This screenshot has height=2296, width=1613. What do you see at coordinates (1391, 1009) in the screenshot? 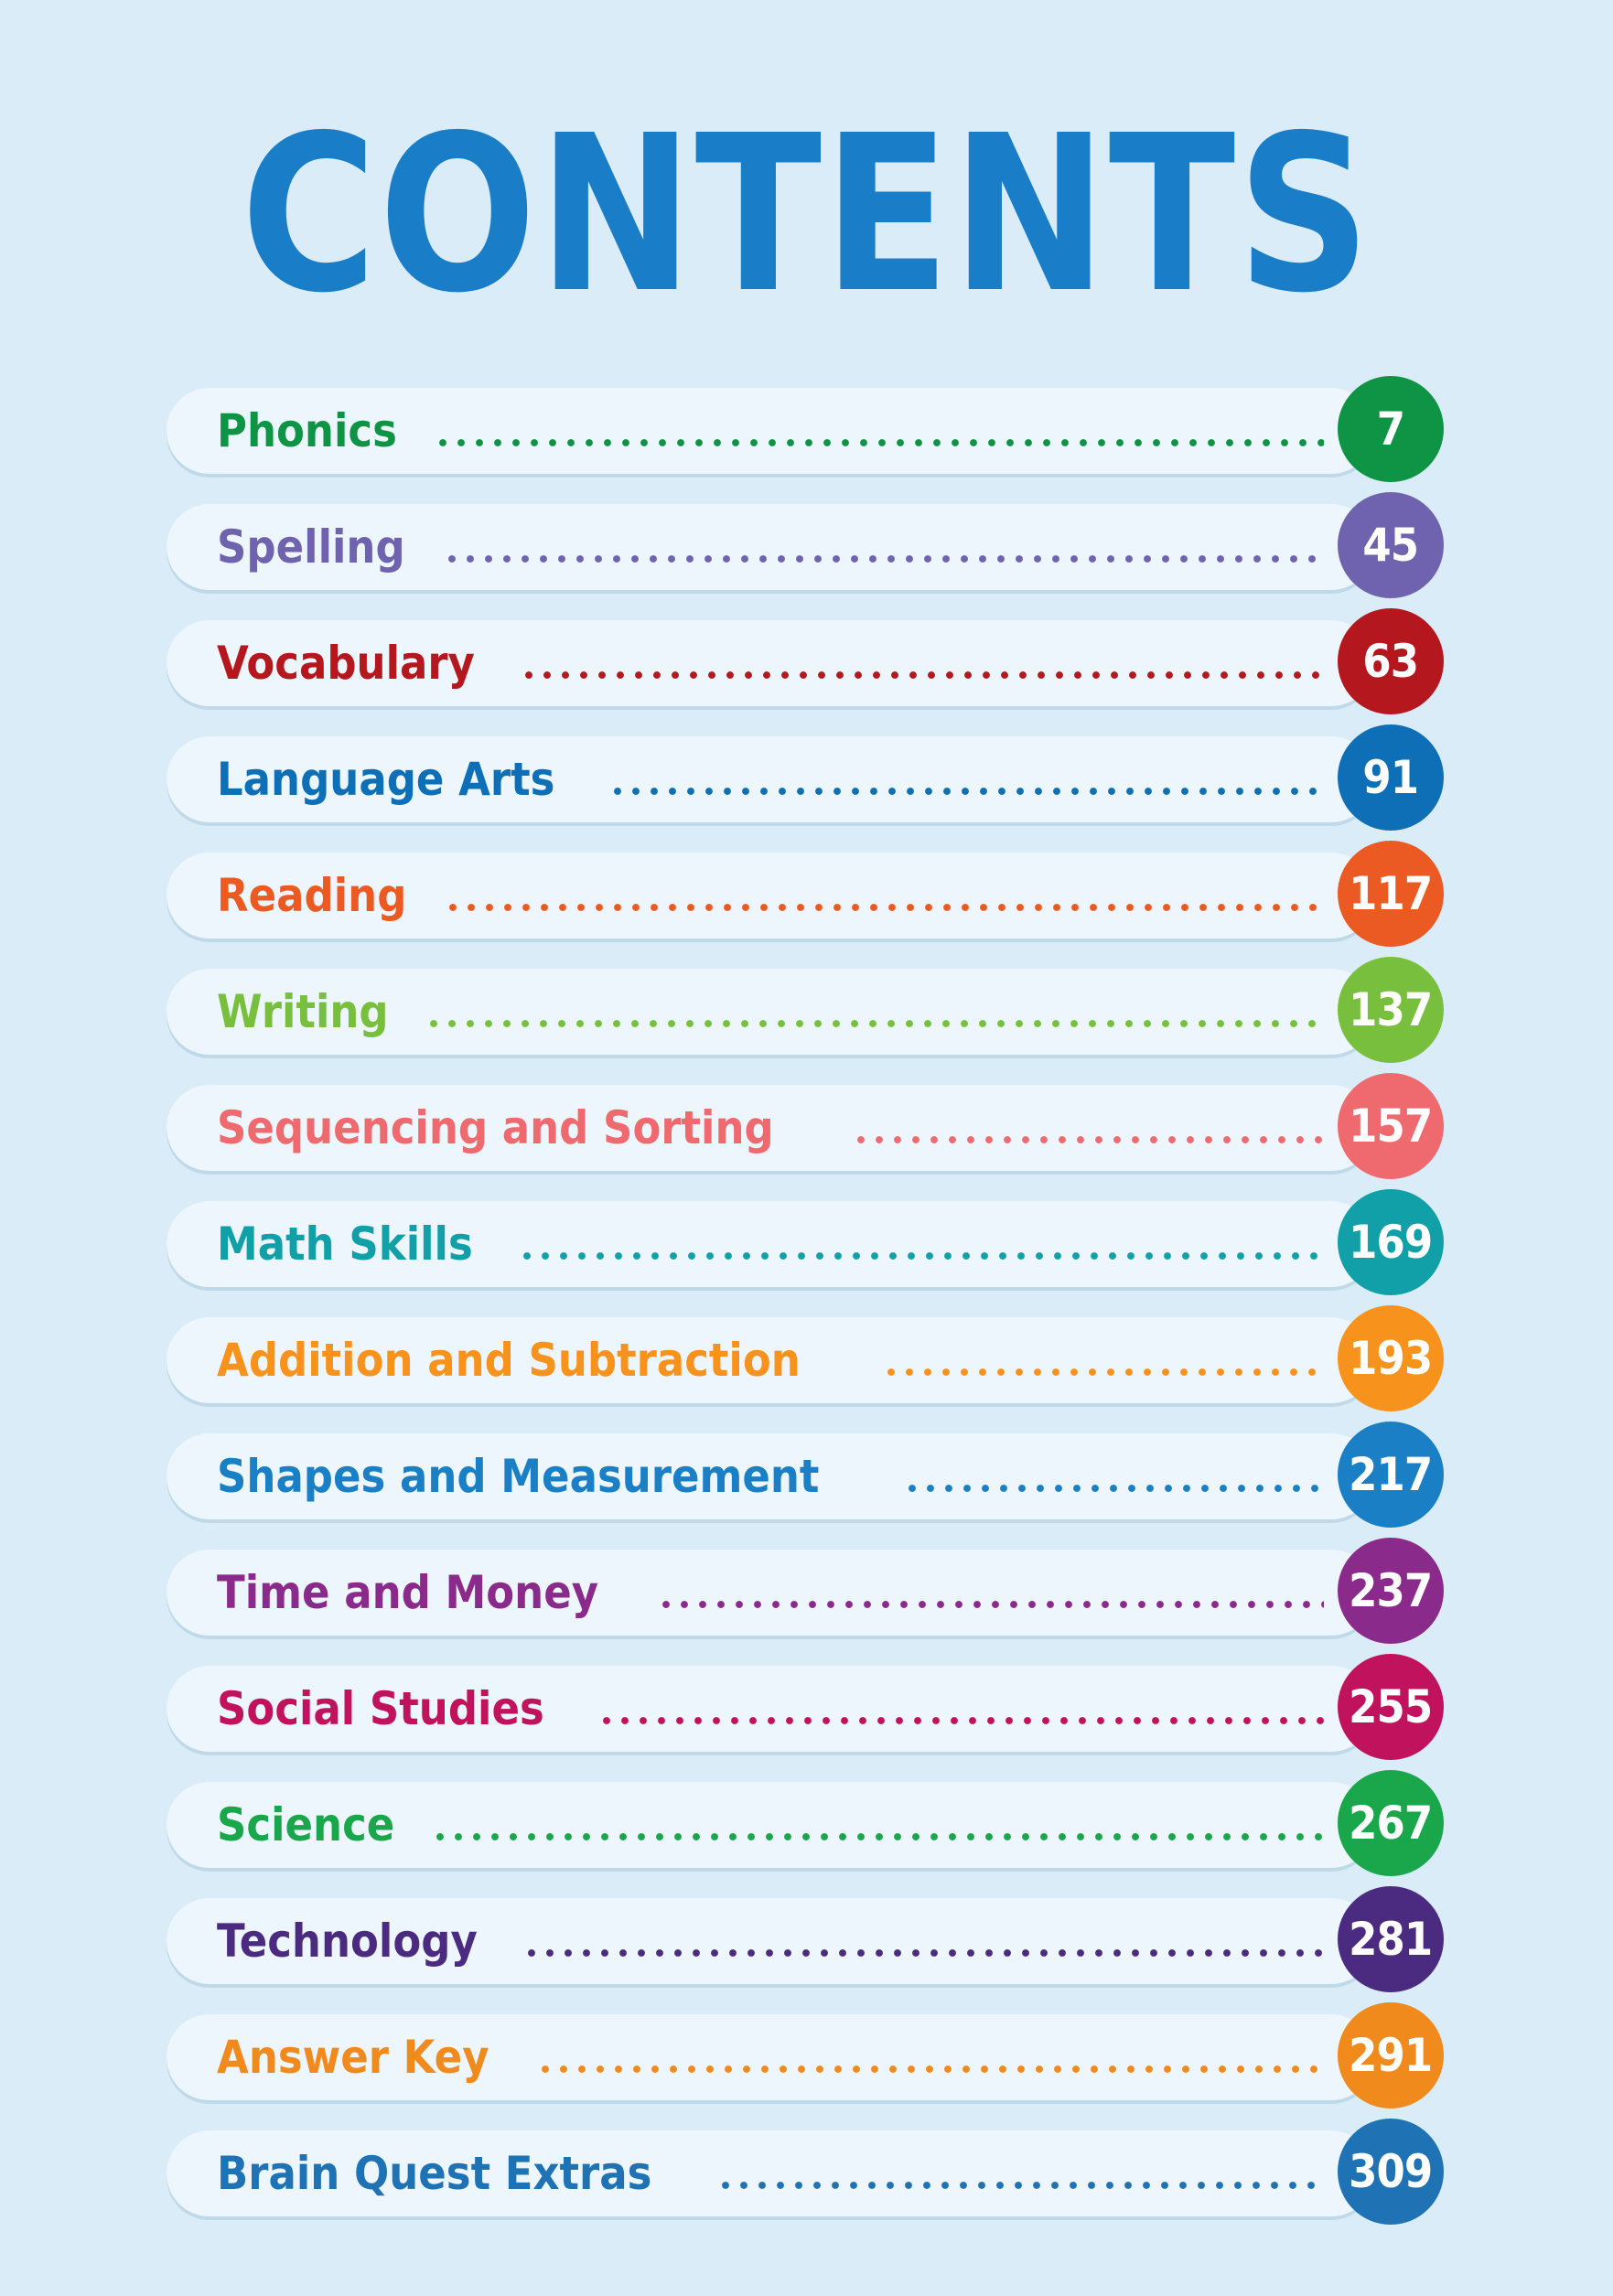
I see `page-number: 137` at bounding box center [1391, 1009].